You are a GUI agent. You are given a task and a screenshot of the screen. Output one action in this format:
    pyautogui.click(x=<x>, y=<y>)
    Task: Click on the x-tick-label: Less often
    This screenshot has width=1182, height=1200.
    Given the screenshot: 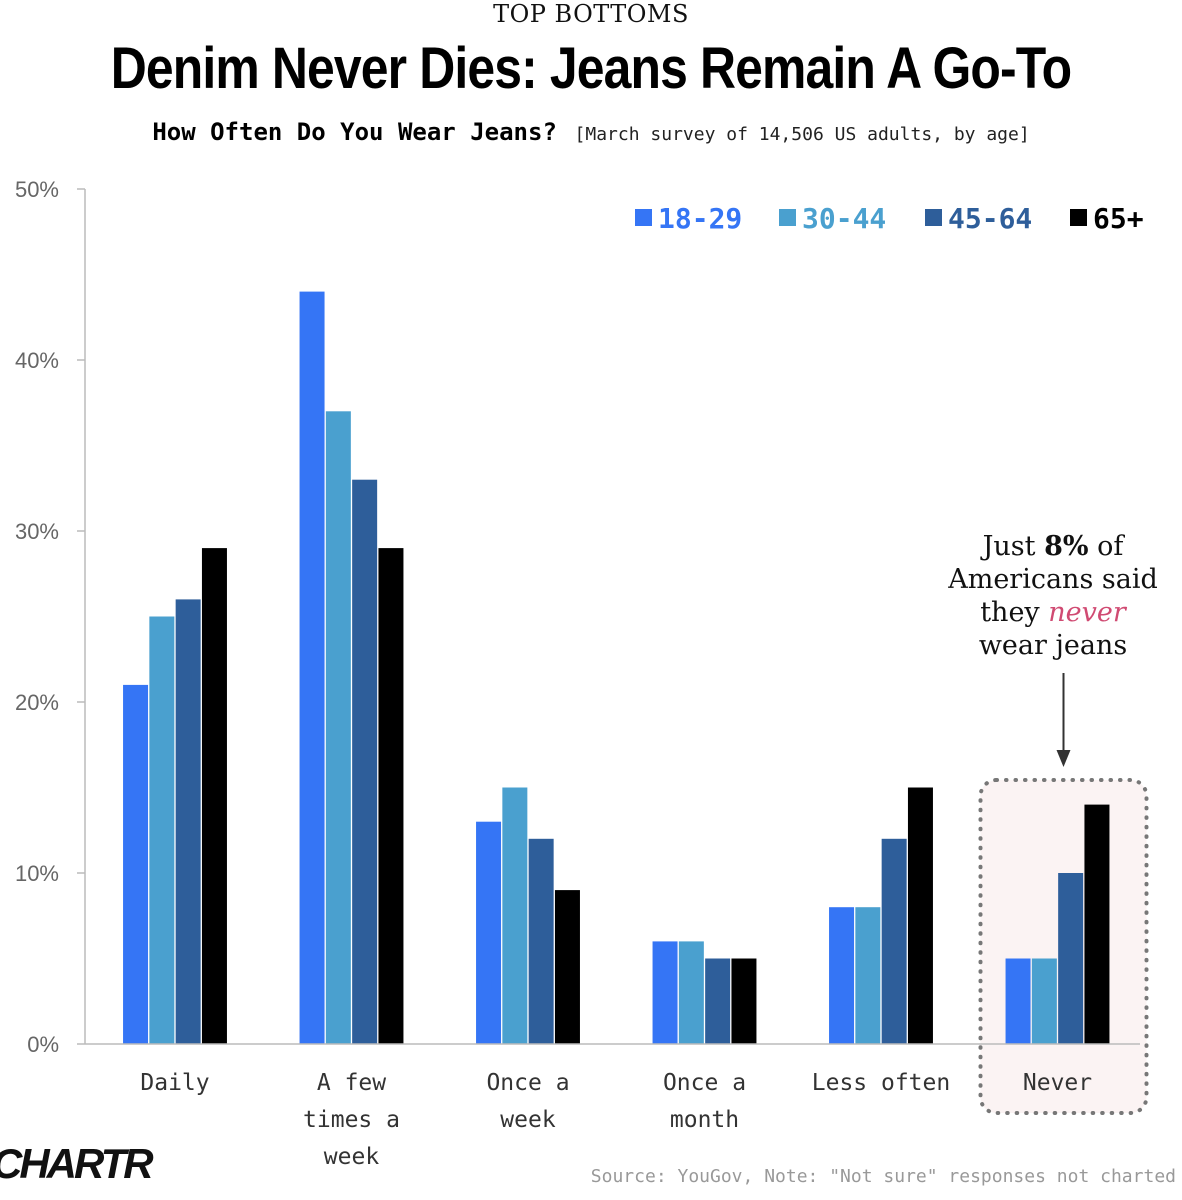 What is the action you would take?
    pyautogui.click(x=881, y=1083)
    